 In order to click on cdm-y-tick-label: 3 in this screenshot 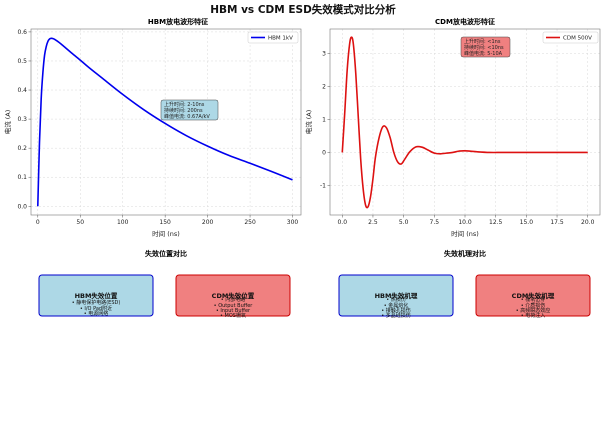, I will do `click(324, 54)`.